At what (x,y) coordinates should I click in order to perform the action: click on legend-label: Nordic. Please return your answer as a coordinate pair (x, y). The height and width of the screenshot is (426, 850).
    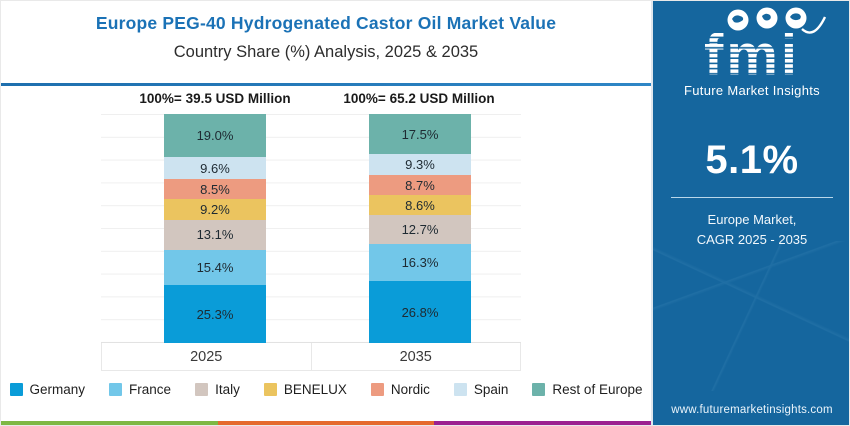
    Looking at the image, I should click on (410, 389).